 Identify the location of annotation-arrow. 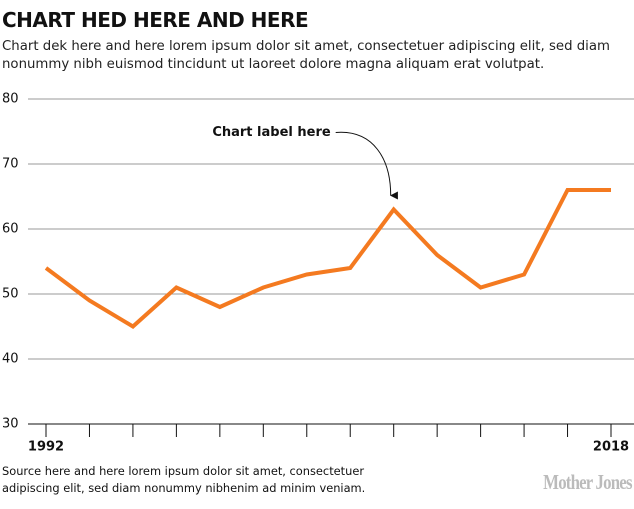
(366, 165).